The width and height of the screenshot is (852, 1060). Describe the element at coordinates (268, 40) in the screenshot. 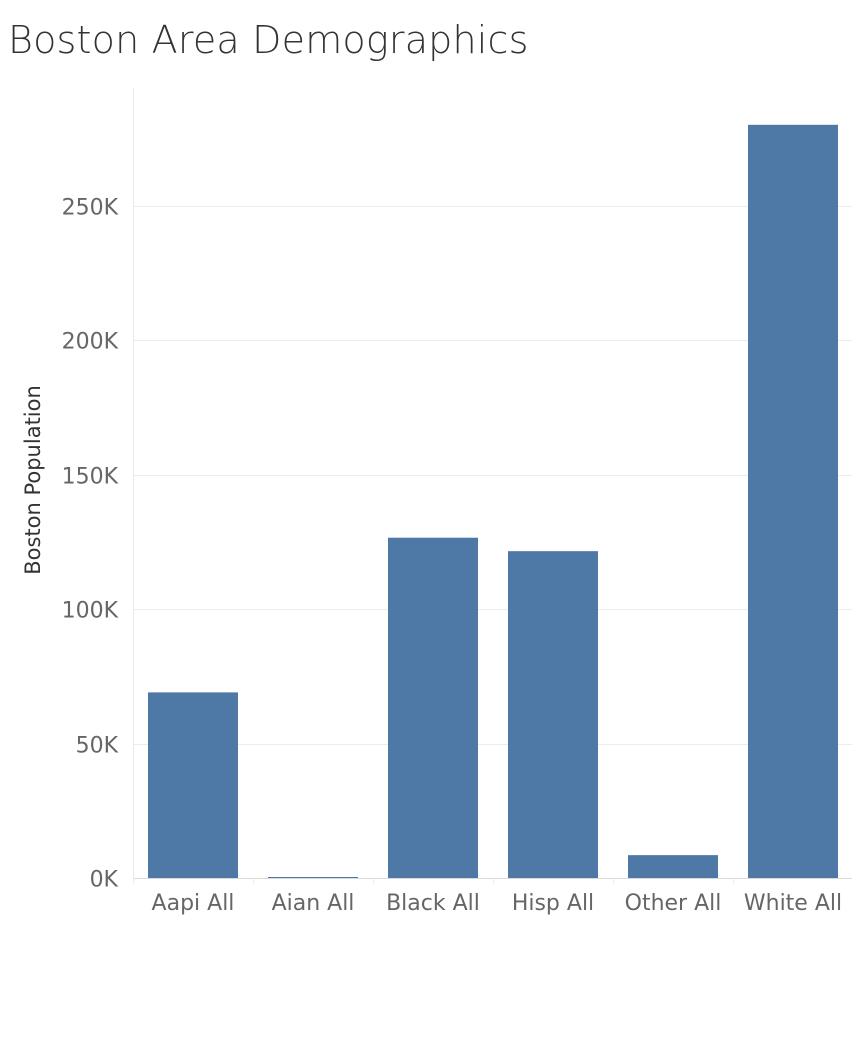

I see `chart-title: Boston Area Demographics` at that location.